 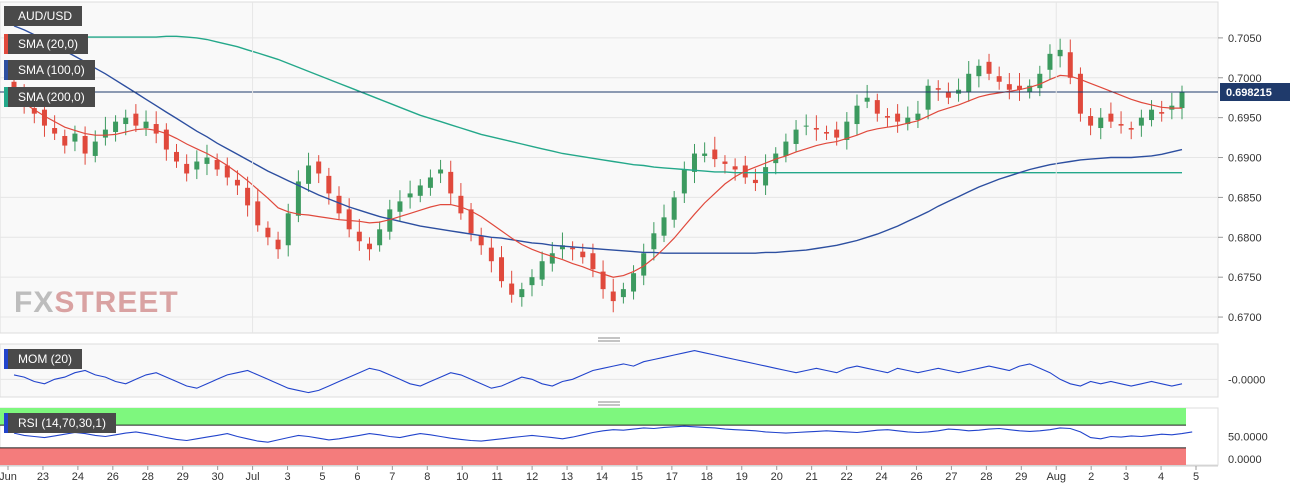 I want to click on price-tick-label: 0.6700, so click(x=1245, y=318).